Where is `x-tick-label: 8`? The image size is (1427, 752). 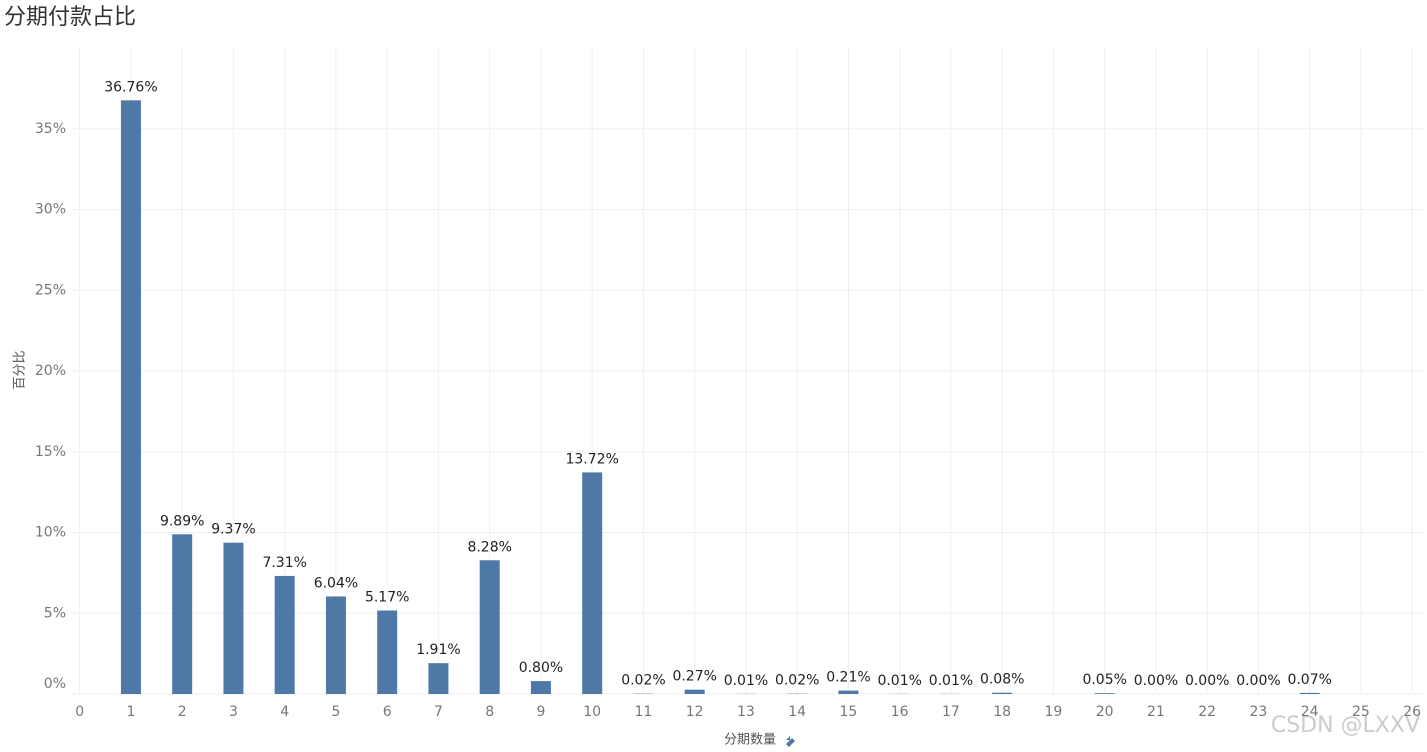 x-tick-label: 8 is located at coordinates (489, 712).